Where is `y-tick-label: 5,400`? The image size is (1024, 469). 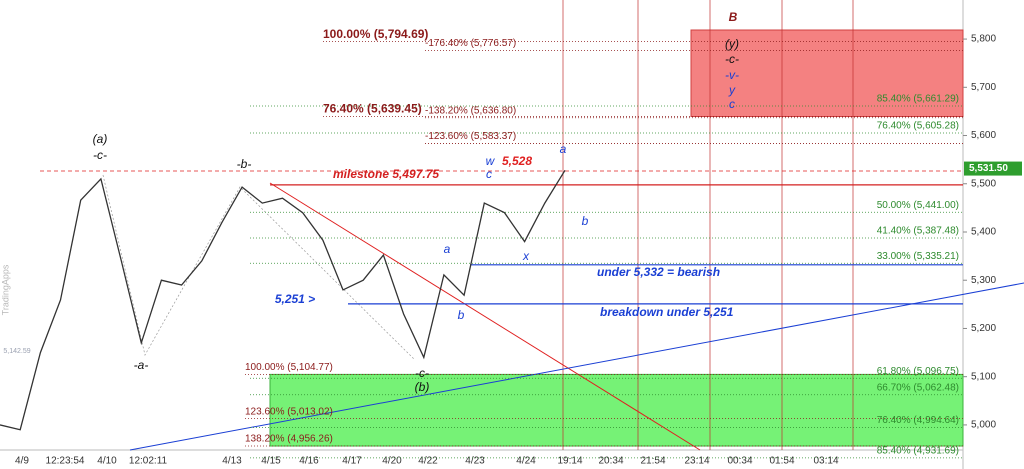
y-tick-label: 5,400 is located at coordinates (983, 232).